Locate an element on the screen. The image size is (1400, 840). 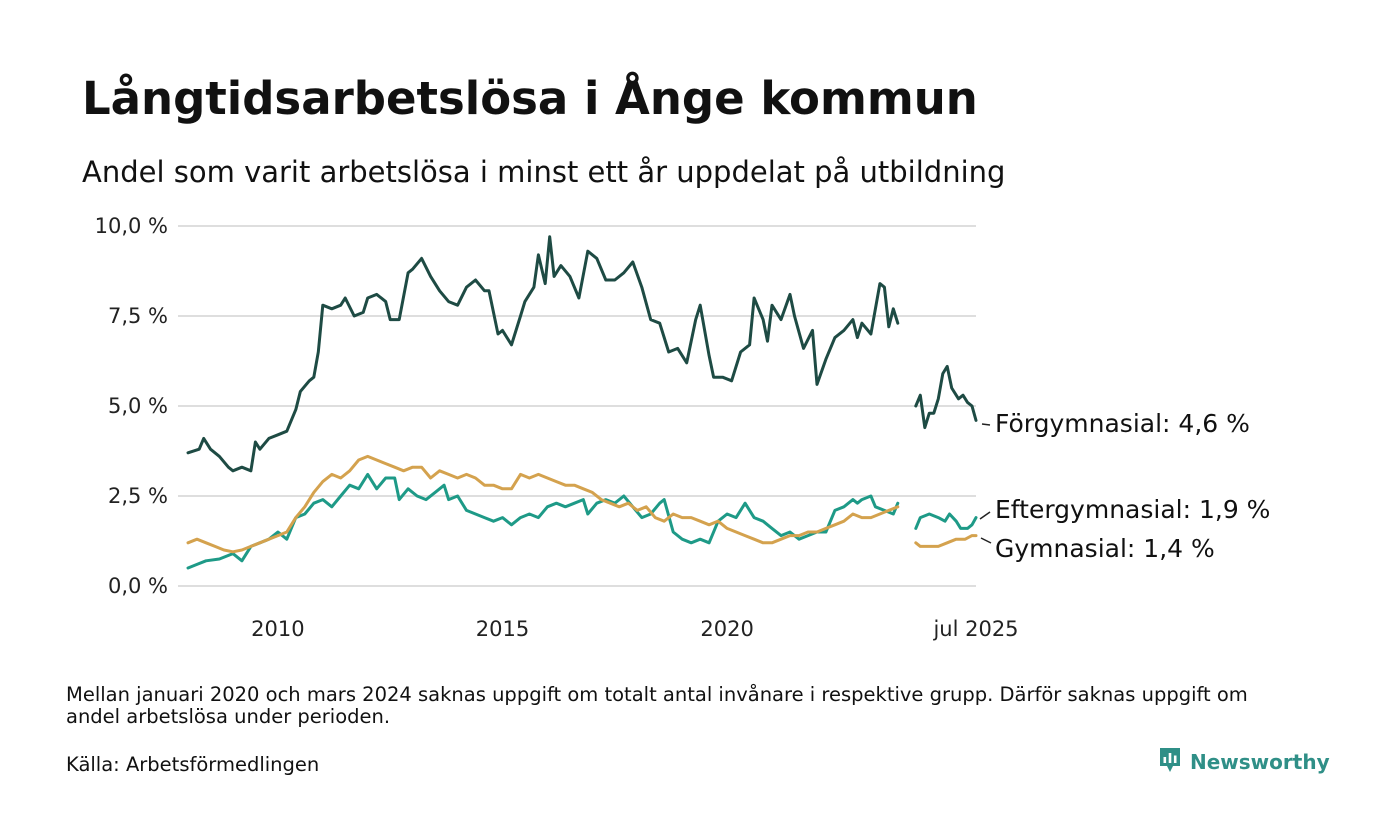
y-tick-label: 7,5 % is located at coordinates (138, 316).